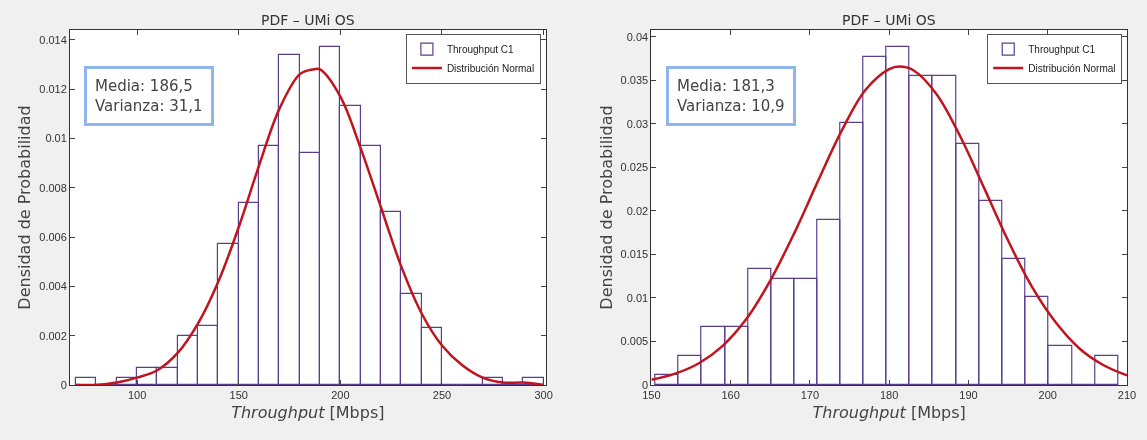 The width and height of the screenshot is (1147, 440). What do you see at coordinates (637, 36) in the screenshot?
I see `y-tick-label: 0.04` at bounding box center [637, 36].